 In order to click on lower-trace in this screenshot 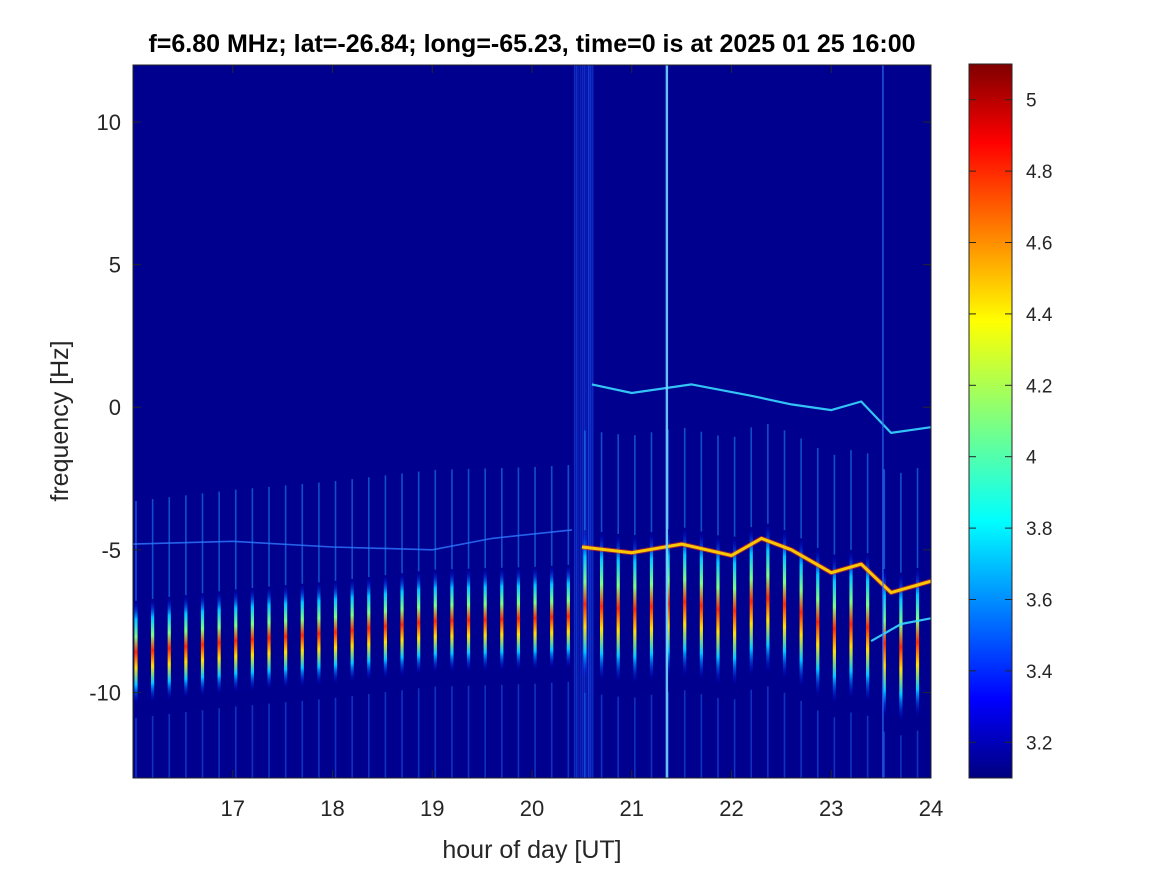, I will do `click(900, 630)`.